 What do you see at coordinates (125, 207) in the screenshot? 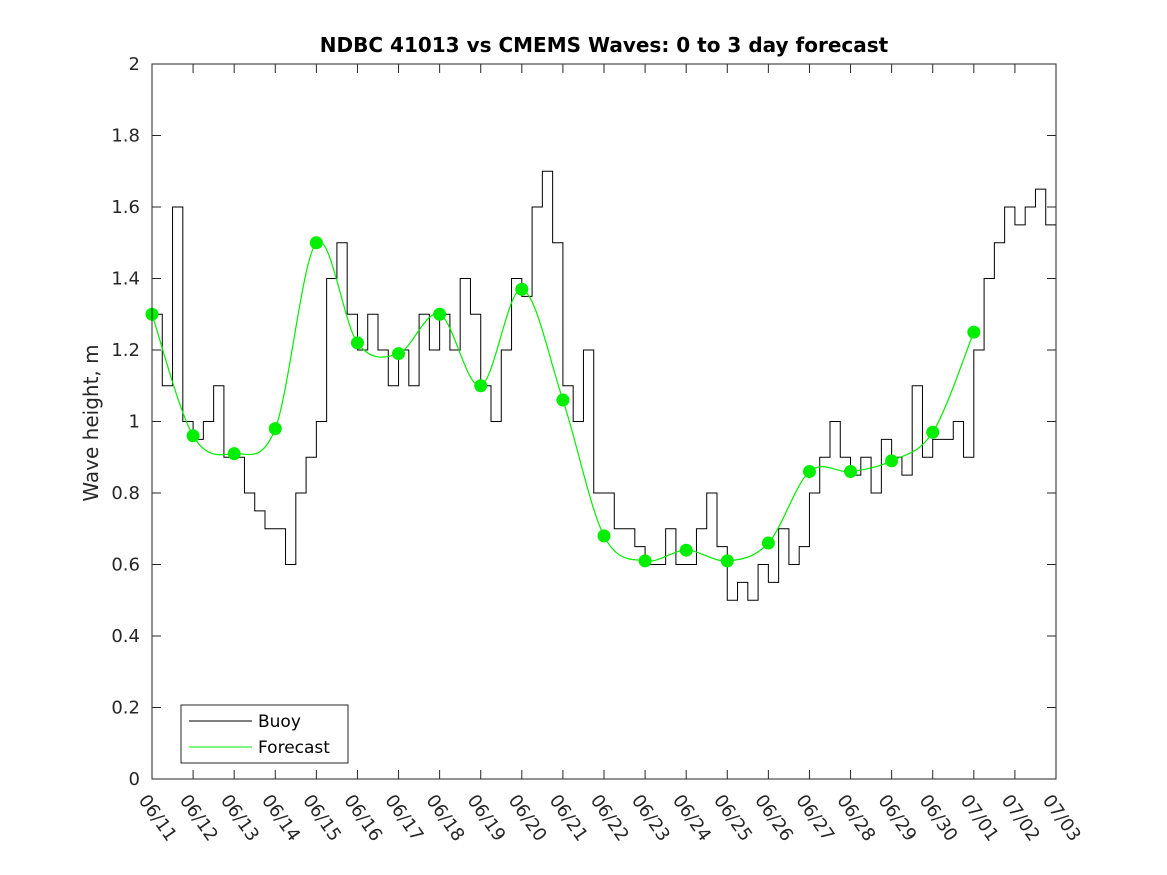
I see `y-tick-label: 1.6` at bounding box center [125, 207].